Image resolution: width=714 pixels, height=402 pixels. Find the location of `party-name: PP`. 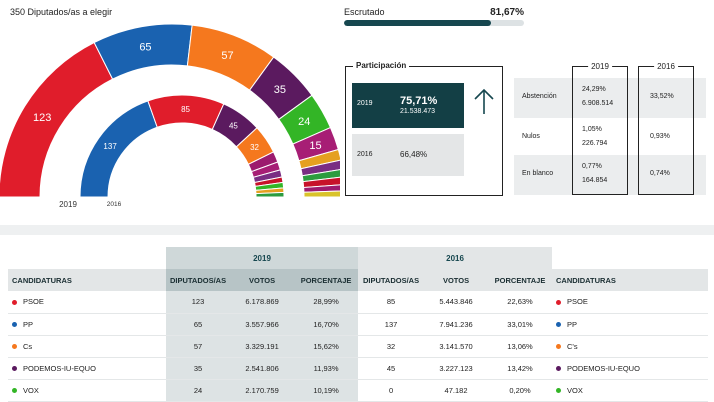

party-name: PP is located at coordinates (87, 324).